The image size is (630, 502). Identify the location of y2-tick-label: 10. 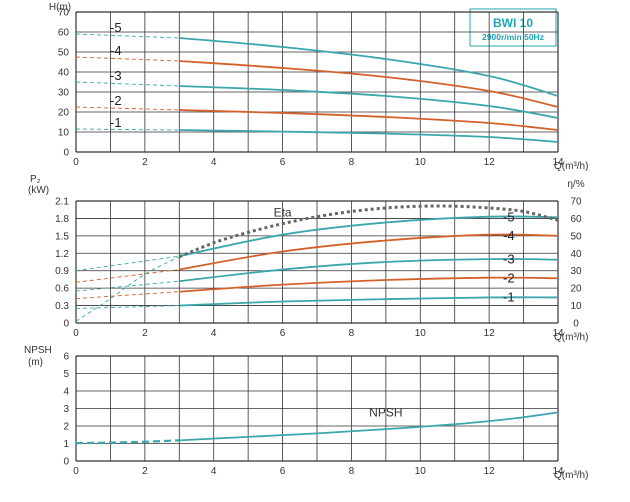
(576, 306).